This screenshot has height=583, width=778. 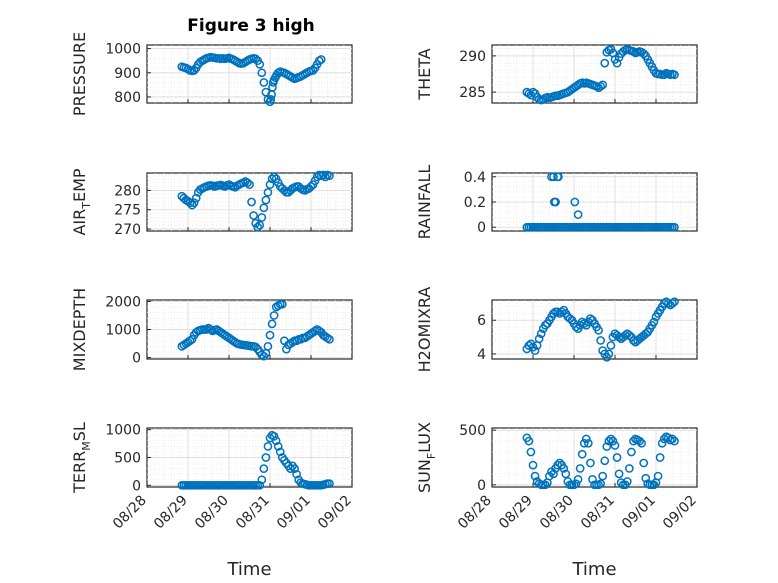 I want to click on subplot-2: 270 275 280 AIRTEMP, so click(x=211, y=203).